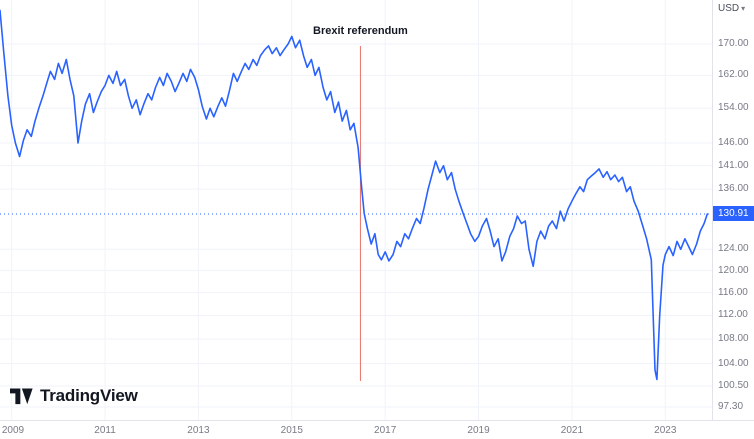 The width and height of the screenshot is (754, 439). I want to click on time-axis-label: 2023, so click(665, 430).